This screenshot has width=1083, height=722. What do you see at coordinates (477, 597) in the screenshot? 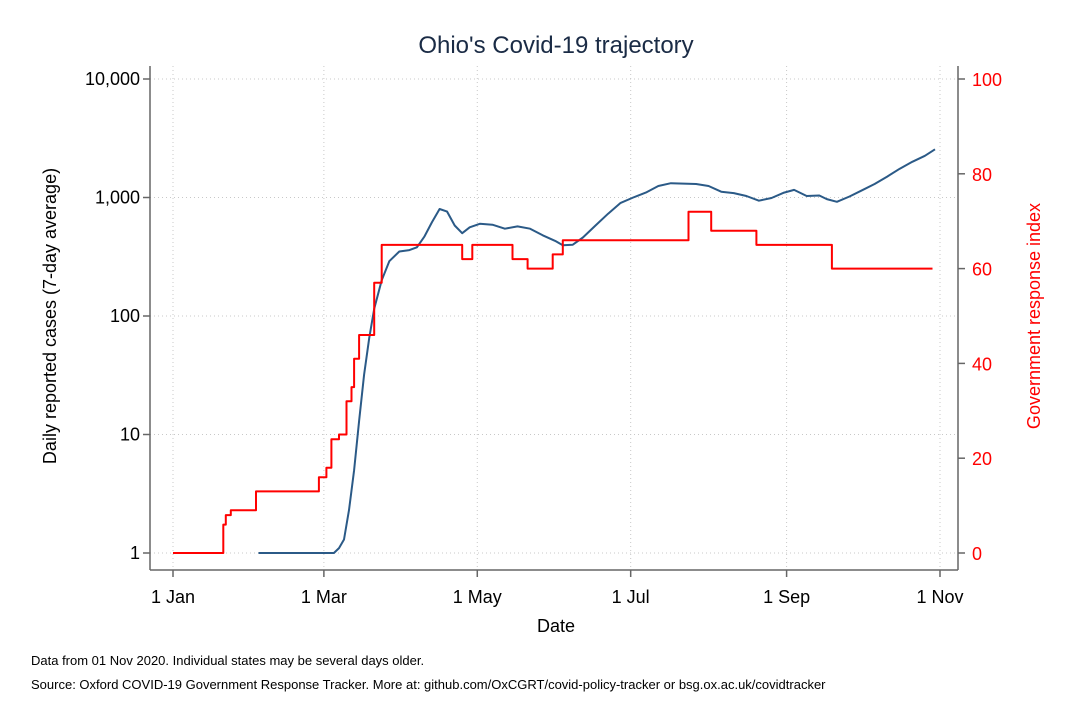
I see `x-tick-label: 1 May` at bounding box center [477, 597].